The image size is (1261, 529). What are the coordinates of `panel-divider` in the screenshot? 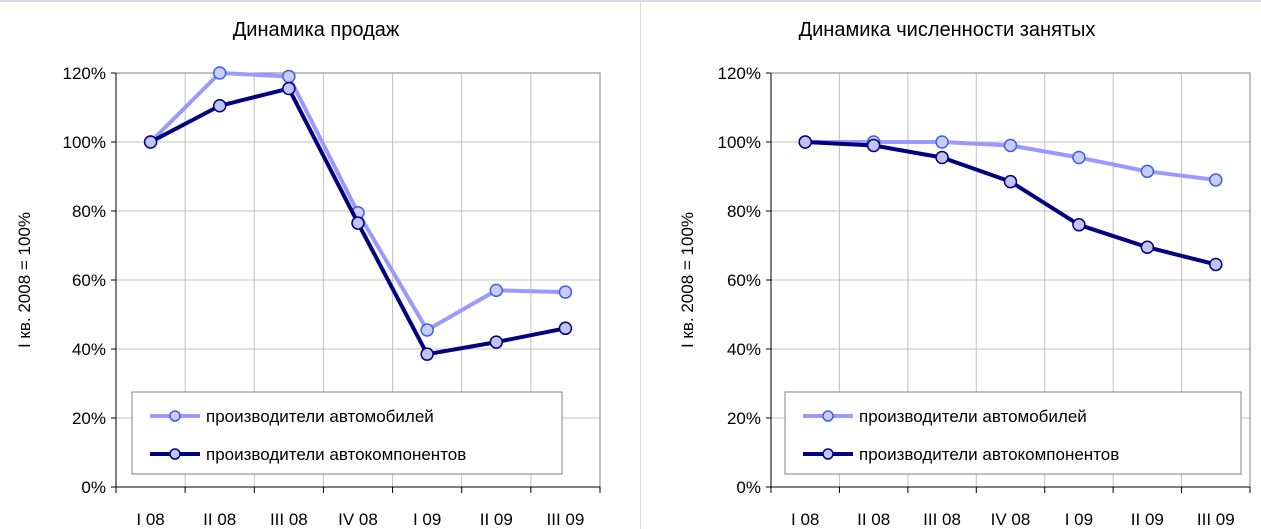 It's located at (640, 264).